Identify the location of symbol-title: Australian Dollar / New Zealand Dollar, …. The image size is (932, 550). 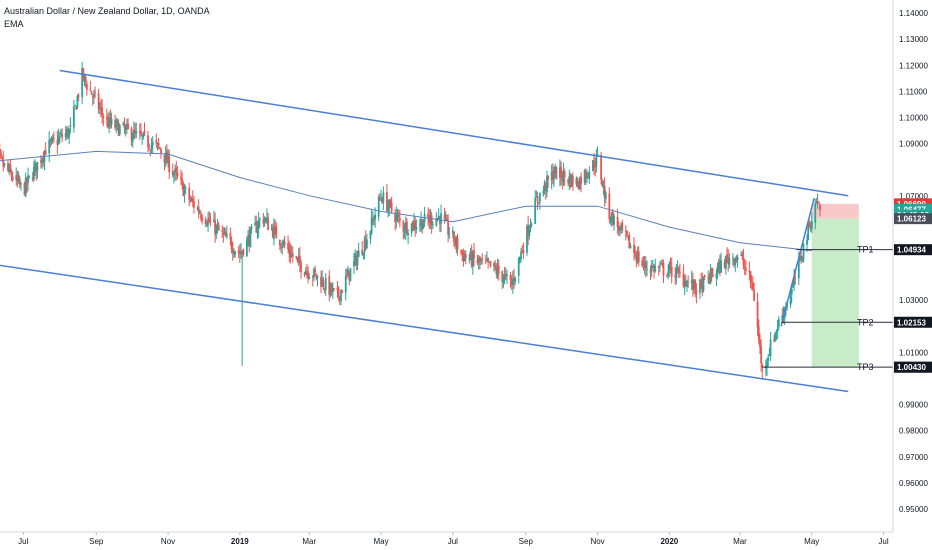
(107, 11).